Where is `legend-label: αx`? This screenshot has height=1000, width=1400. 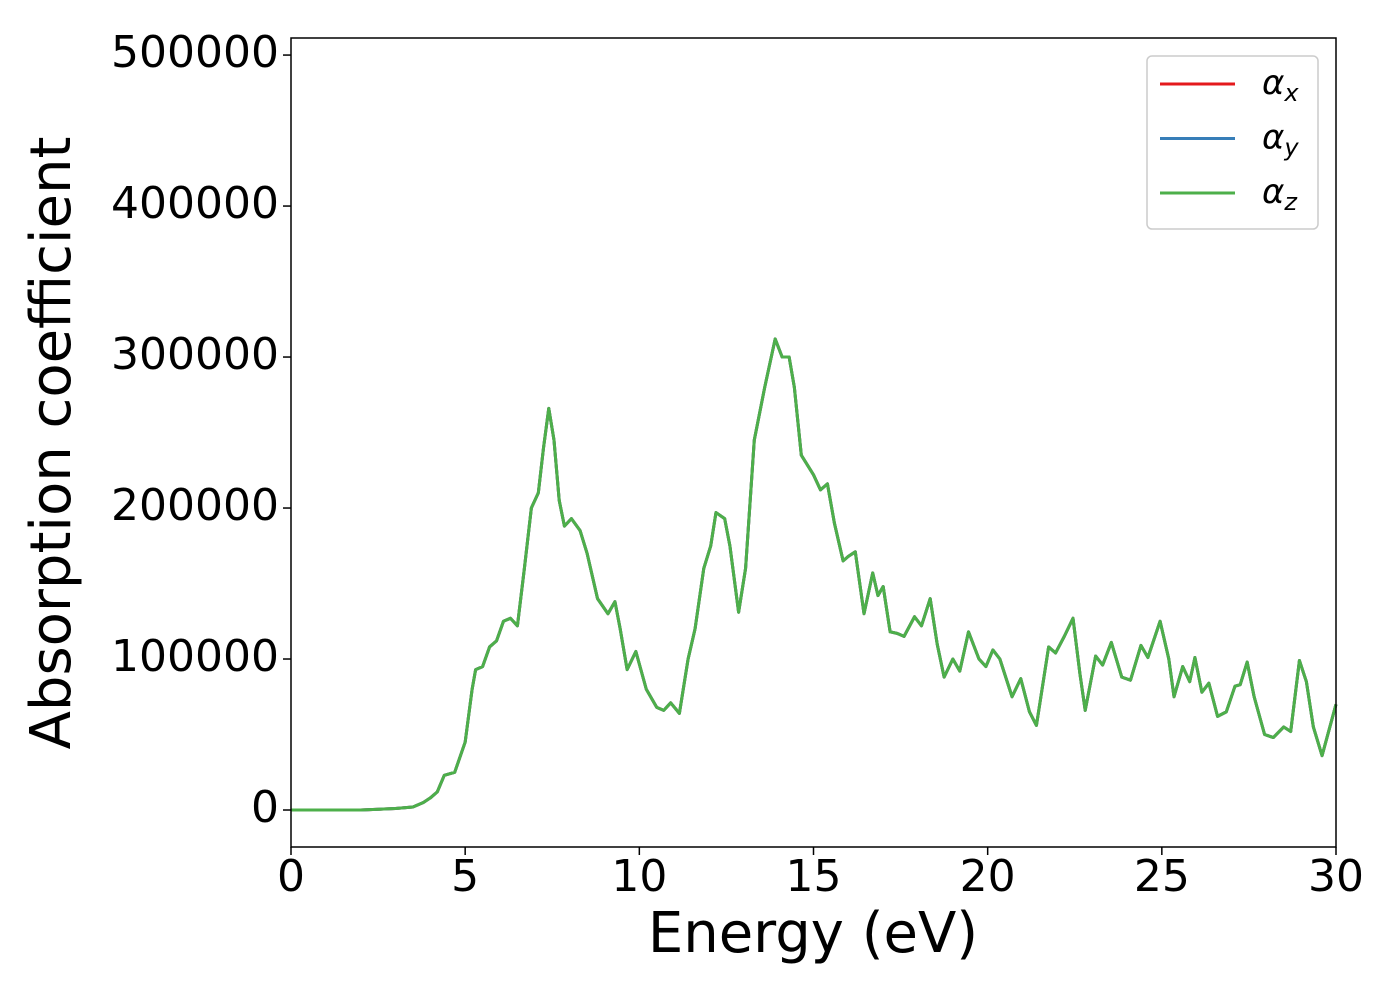
legend-label: αx is located at coordinates (1280, 85).